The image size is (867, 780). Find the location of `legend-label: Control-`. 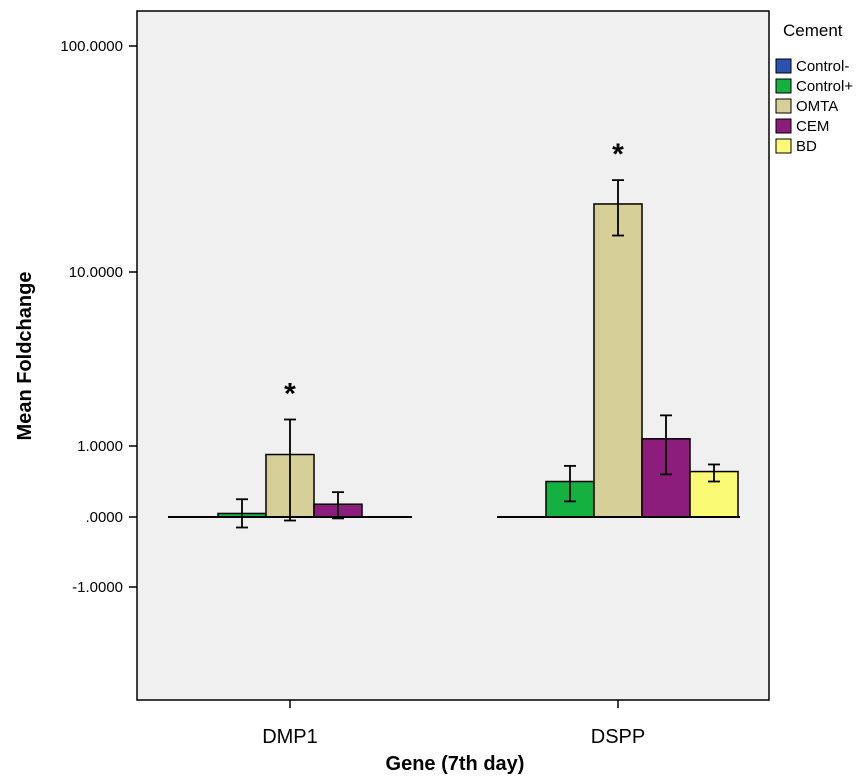

legend-label: Control- is located at coordinates (822, 66).